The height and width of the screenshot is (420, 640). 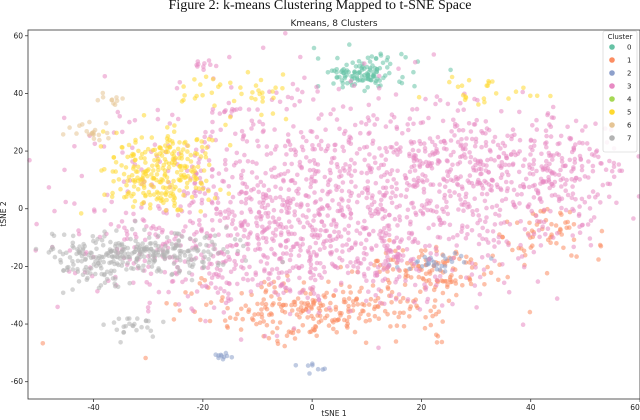 What do you see at coordinates (312, 407) in the screenshot?
I see `x-tick-label: 0` at bounding box center [312, 407].